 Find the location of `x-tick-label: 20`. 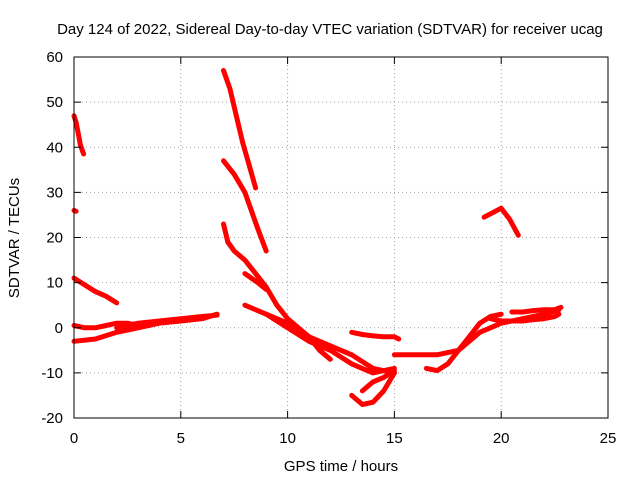

x-tick-label: 20 is located at coordinates (501, 438).